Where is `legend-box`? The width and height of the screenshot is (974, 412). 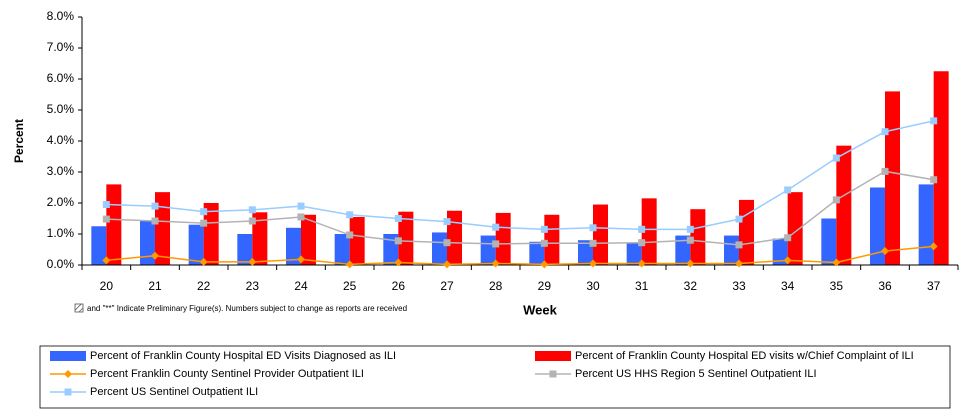 legend-box is located at coordinates (495, 377).